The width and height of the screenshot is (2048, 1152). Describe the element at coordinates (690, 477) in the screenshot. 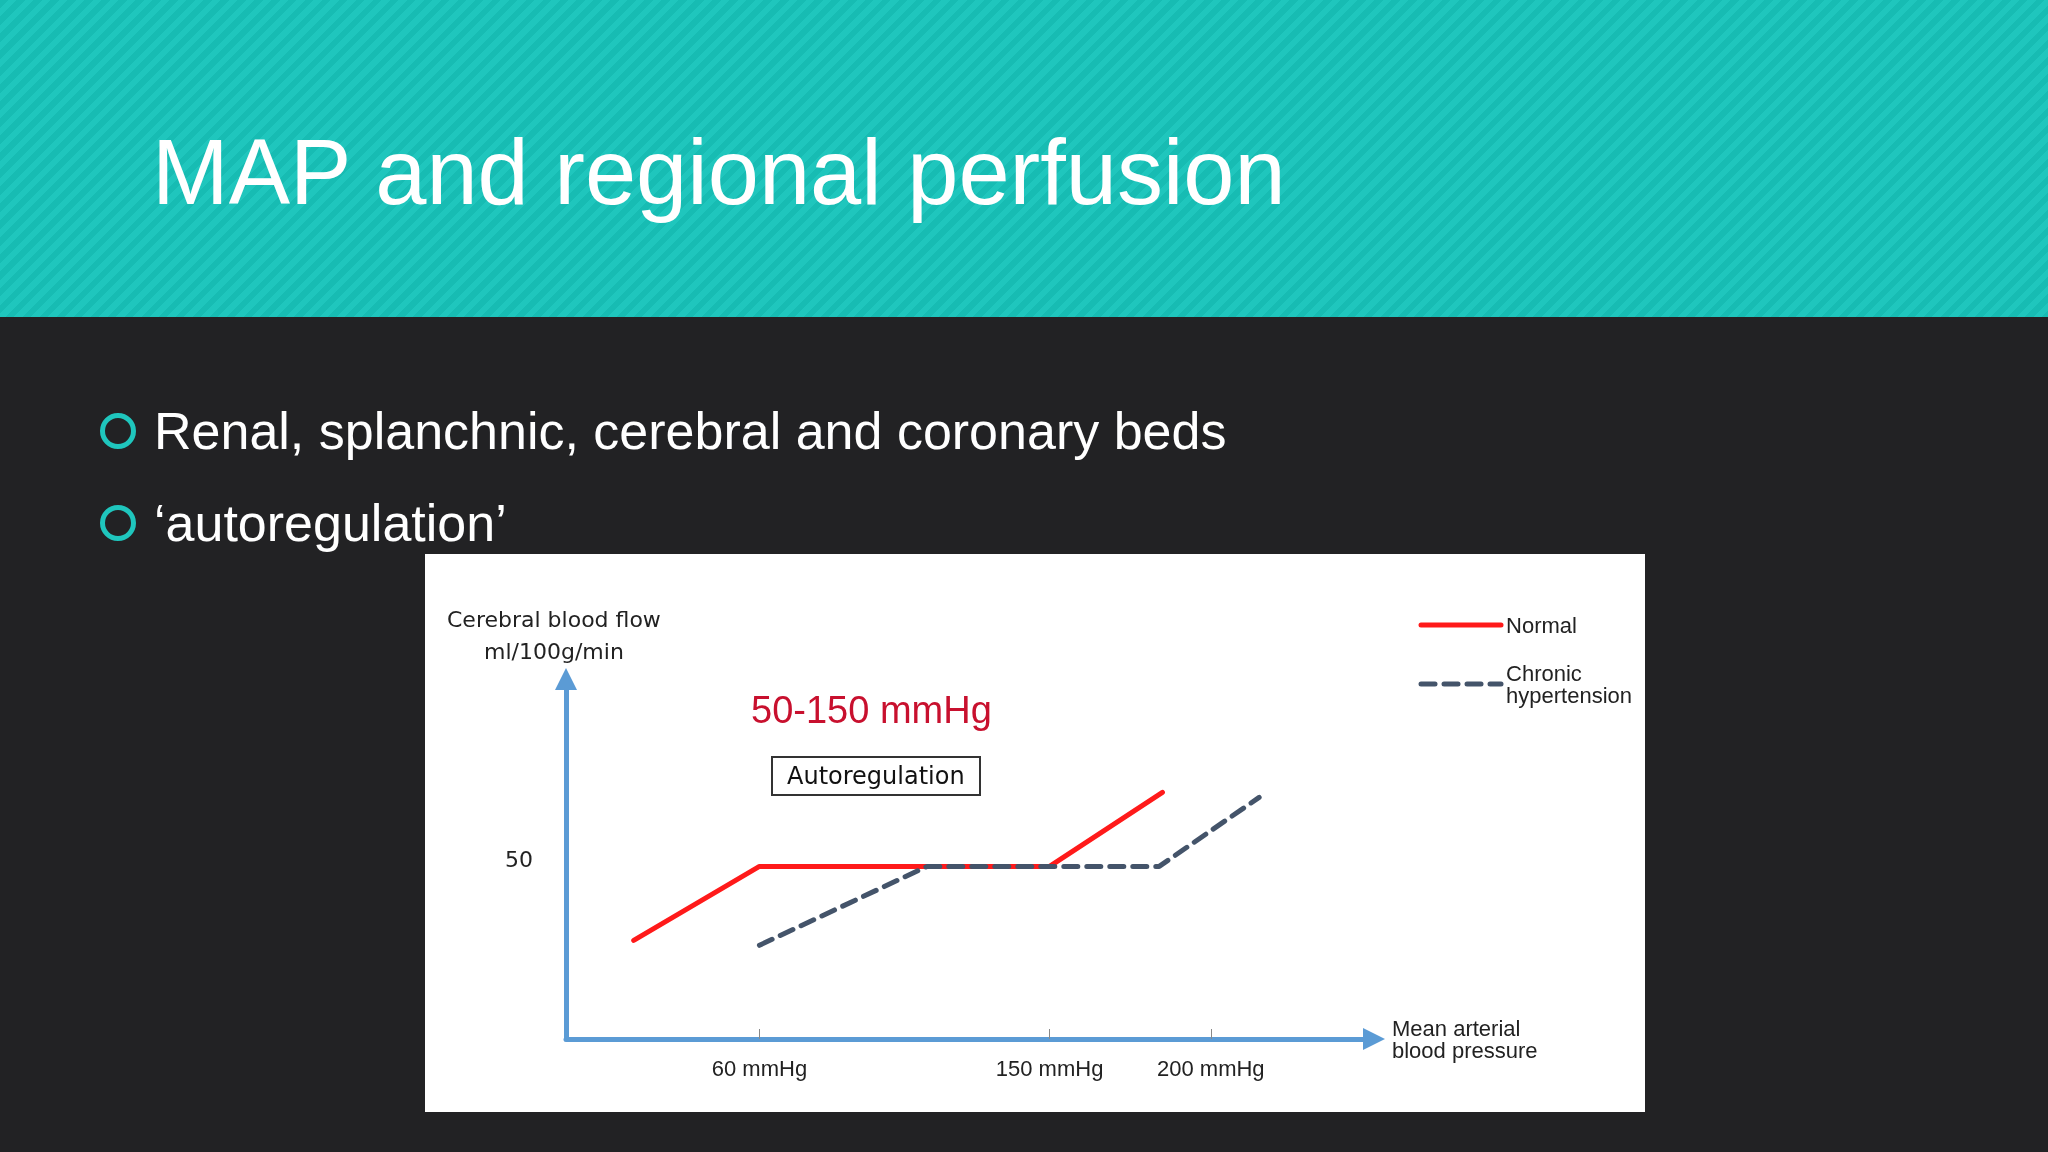

I see `chart-subtitle: Renal, splanchnic, cerebral and coronary beds ‘autoregulation’` at that location.